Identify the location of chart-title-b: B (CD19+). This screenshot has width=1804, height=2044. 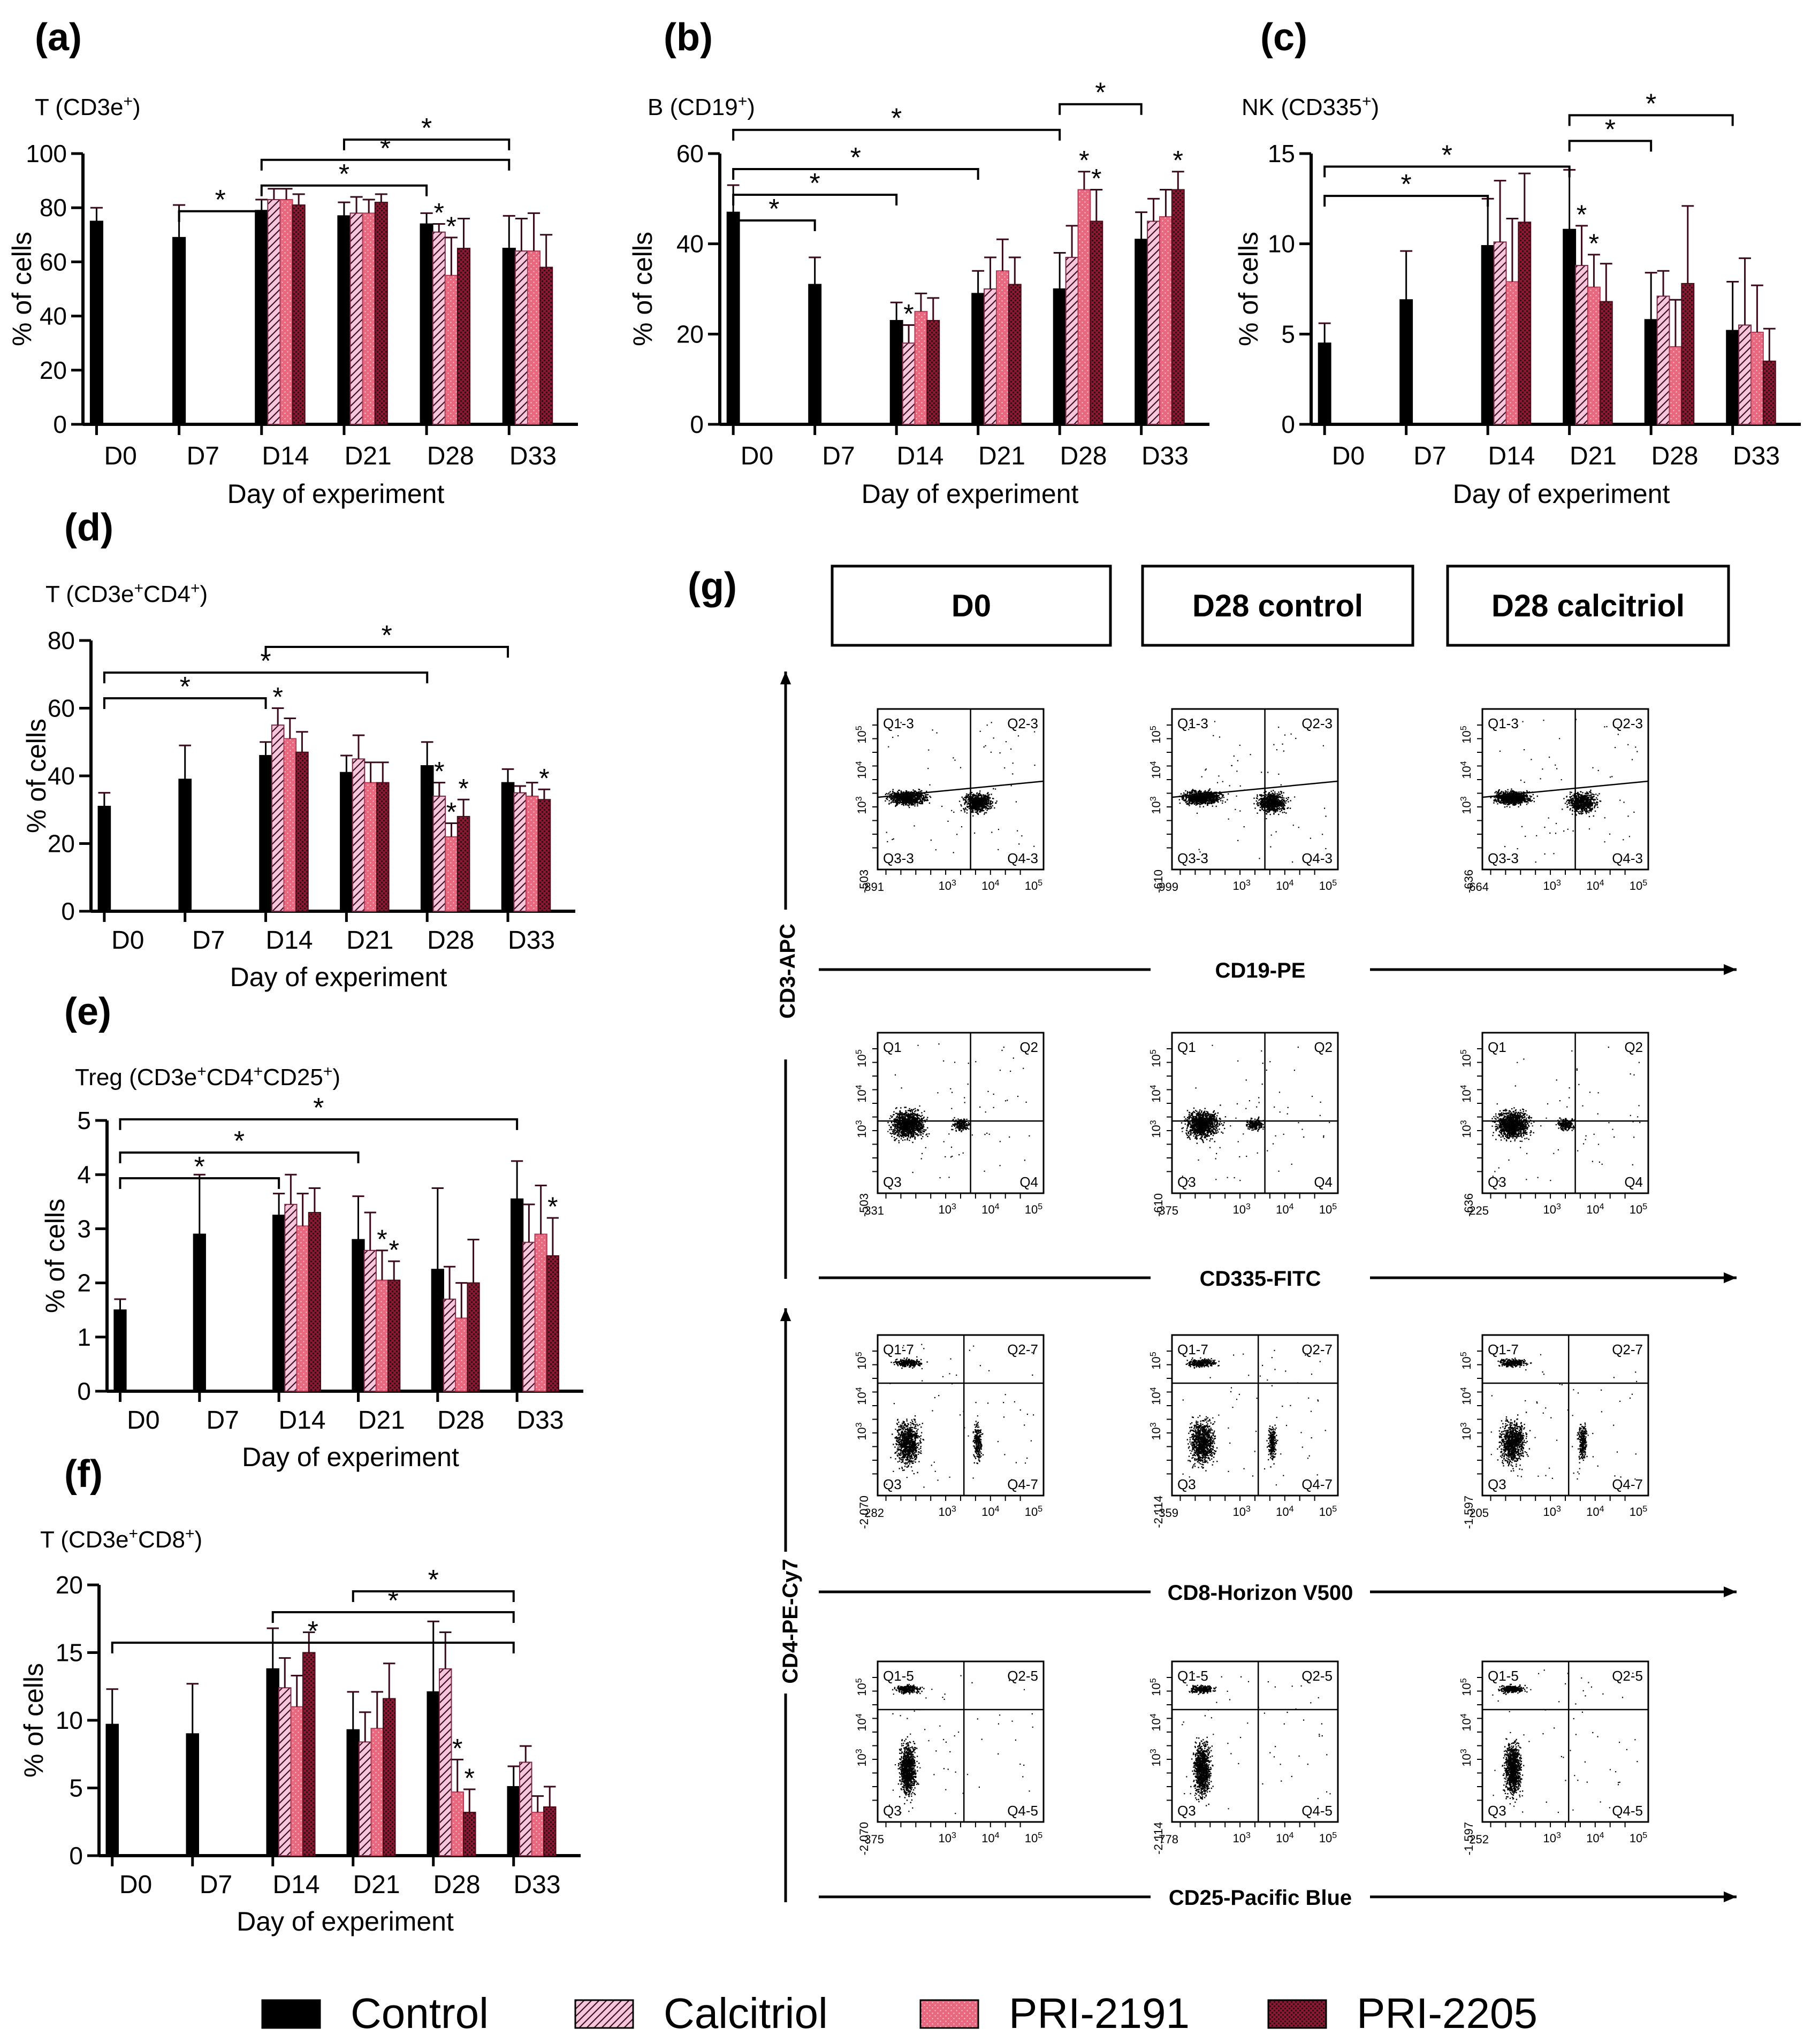
(701, 107).